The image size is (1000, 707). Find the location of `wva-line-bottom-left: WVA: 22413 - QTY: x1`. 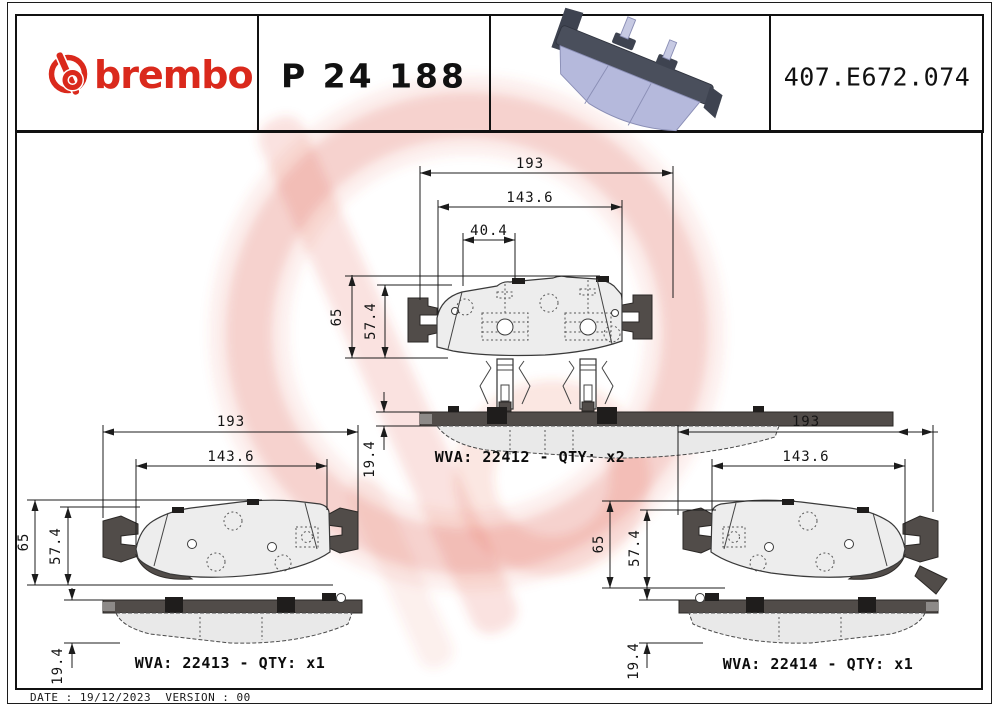

wva-line-bottom-left: WVA: 22413 - QTY: x1 is located at coordinates (230, 663).